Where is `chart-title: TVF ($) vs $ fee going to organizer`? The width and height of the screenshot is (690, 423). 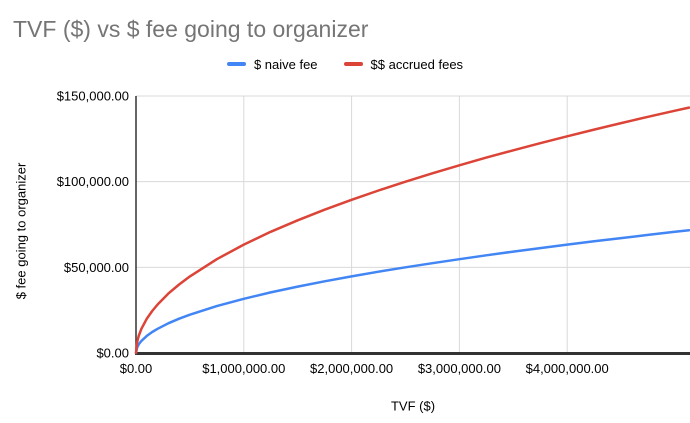
chart-title: TVF ($) vs $ fee going to organizer is located at coordinates (191, 29).